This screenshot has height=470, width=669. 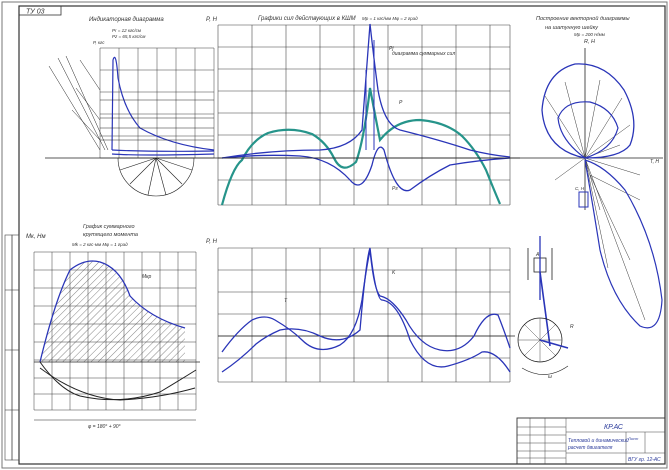 I want to click on polar-title-2: на шатунную шейку, so click(x=572, y=27).